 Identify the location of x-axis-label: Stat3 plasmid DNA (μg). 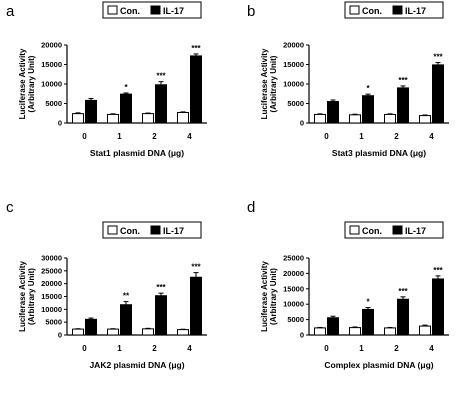
(379, 153).